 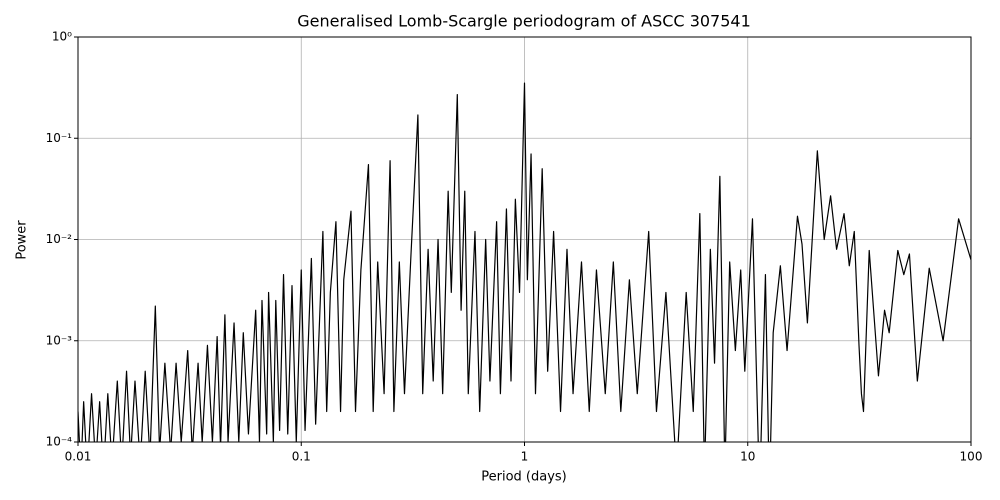 What do you see at coordinates (62, 37) in the screenshot?
I see `y-tick-label: 10⁰` at bounding box center [62, 37].